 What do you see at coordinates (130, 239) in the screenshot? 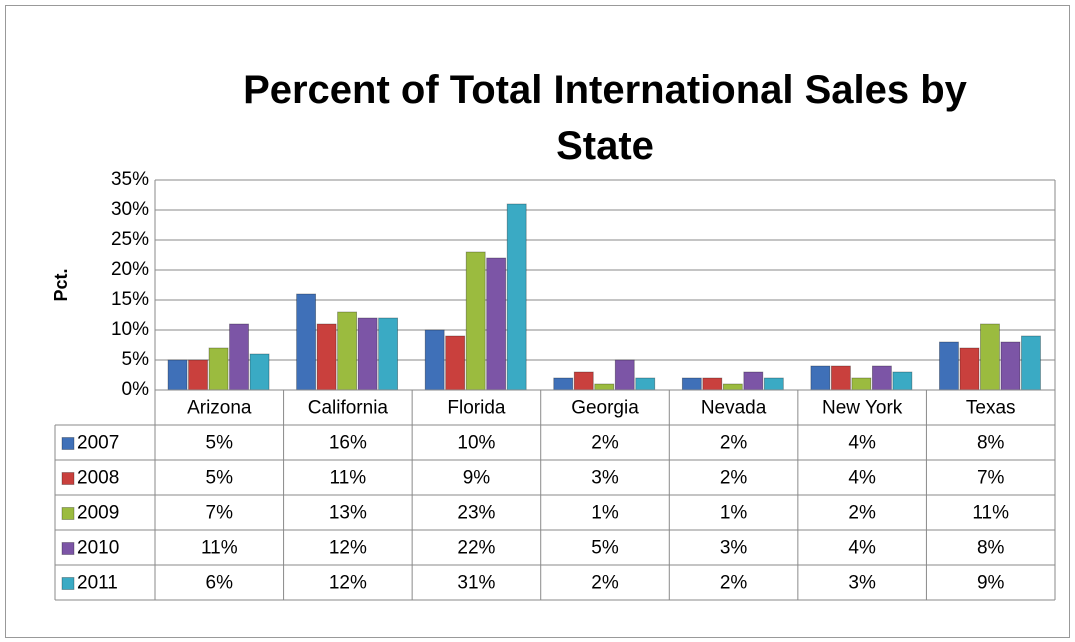
I see `y-tick-label: 25%` at bounding box center [130, 239].